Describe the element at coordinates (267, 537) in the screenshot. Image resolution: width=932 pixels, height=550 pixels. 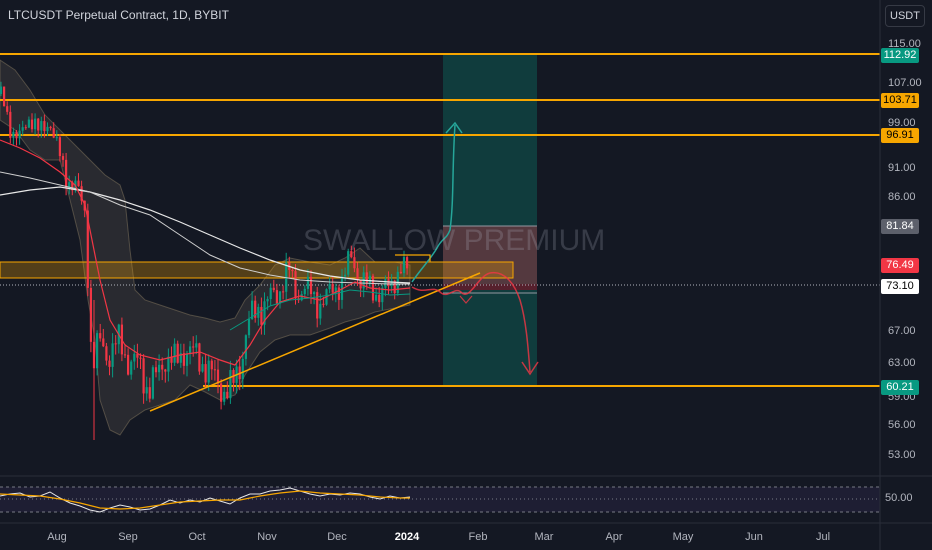
I see `time-tick-label: Nov` at that location.